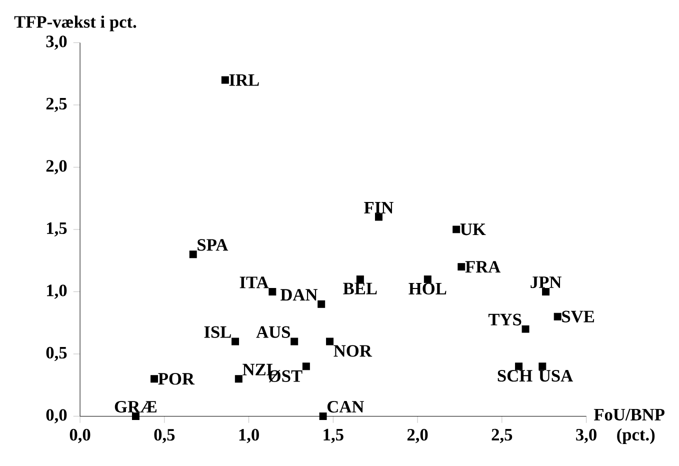 The width and height of the screenshot is (679, 466). What do you see at coordinates (555, 376) in the screenshot?
I see `annotation: USA` at bounding box center [555, 376].